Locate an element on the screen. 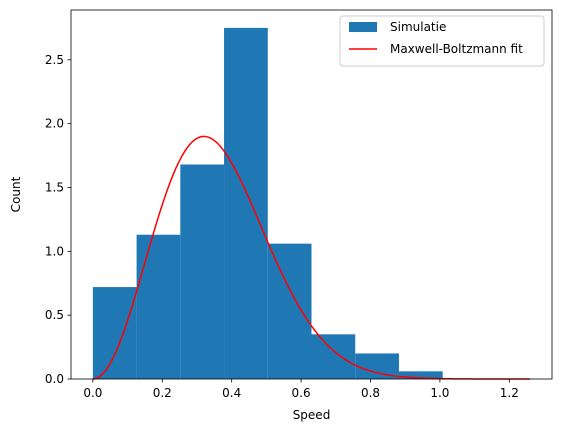 The image size is (567, 432). legend-box is located at coordinates (442, 41).